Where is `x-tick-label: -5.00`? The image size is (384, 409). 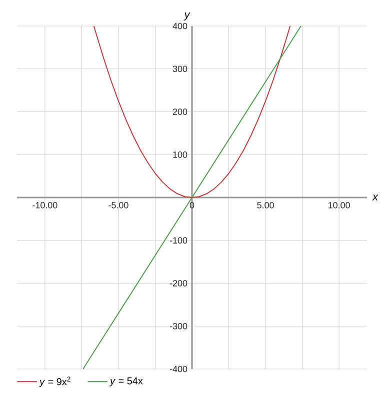
x-tick-label: -5.00 is located at coordinates (118, 205).